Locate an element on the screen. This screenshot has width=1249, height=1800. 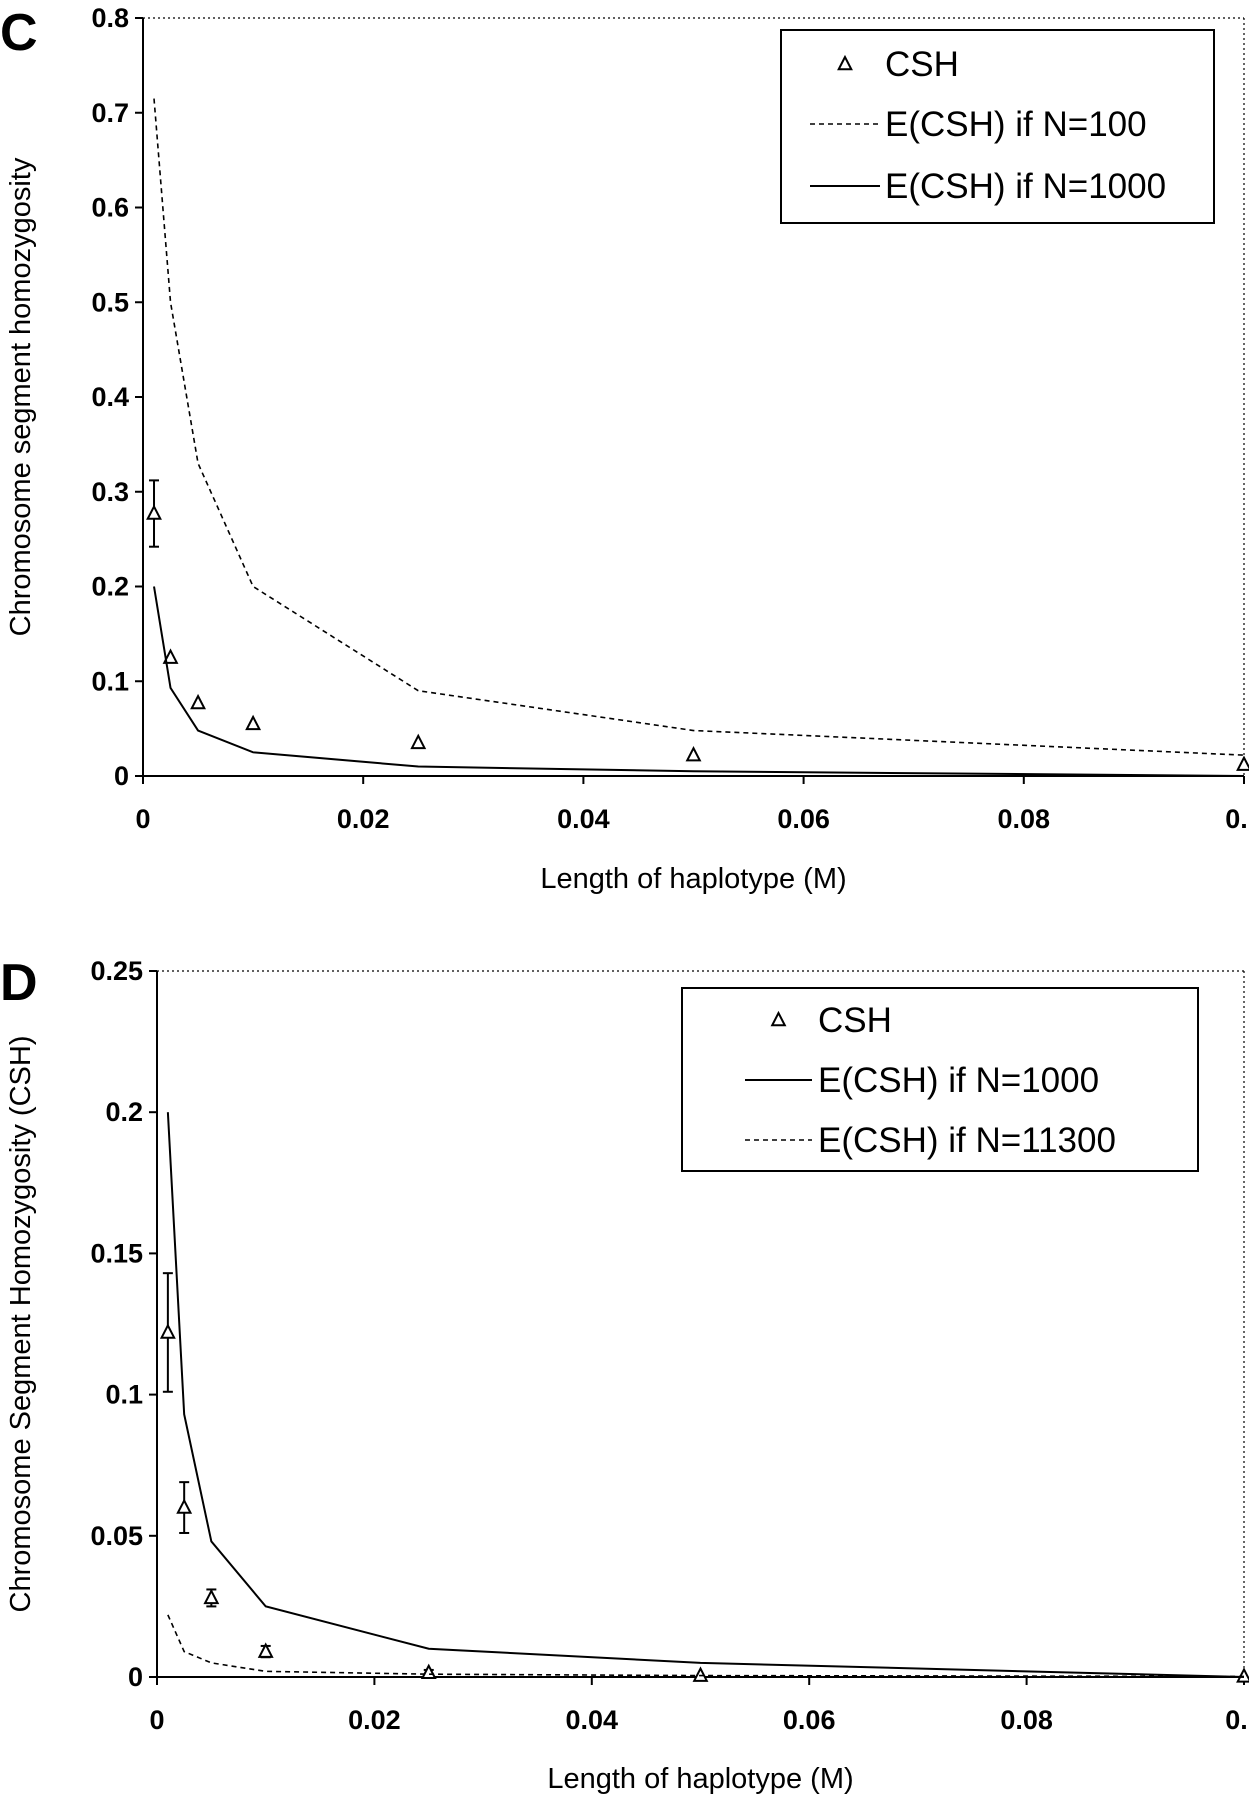
y-tick-label: 0.4 is located at coordinates (110, 397).